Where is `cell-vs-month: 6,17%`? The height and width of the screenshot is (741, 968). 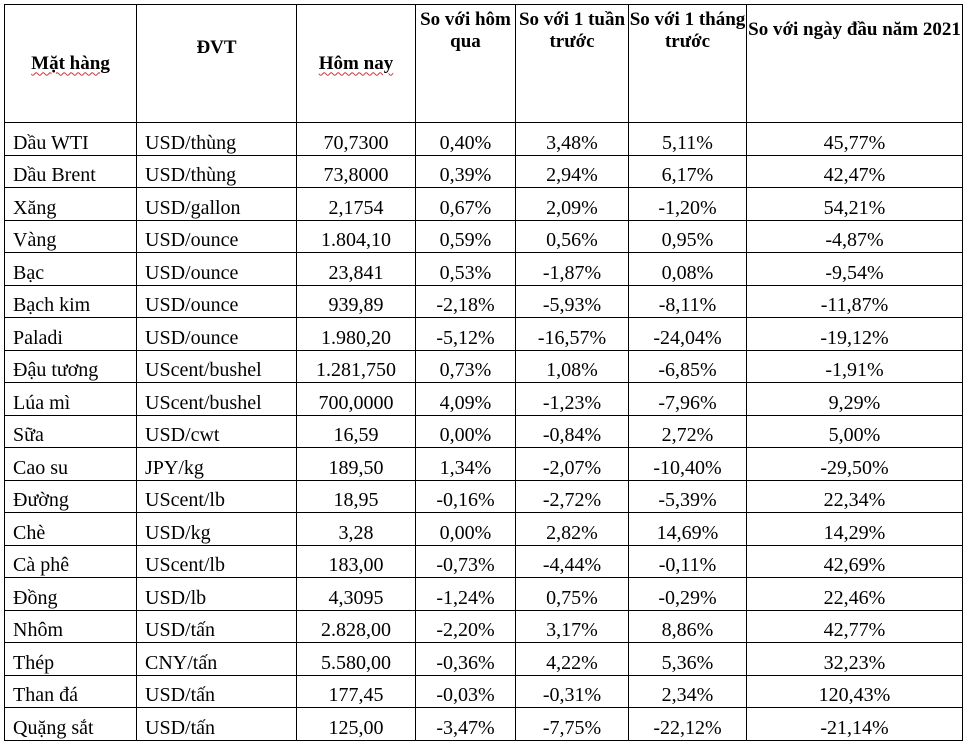 cell-vs-month: 6,17% is located at coordinates (687, 171).